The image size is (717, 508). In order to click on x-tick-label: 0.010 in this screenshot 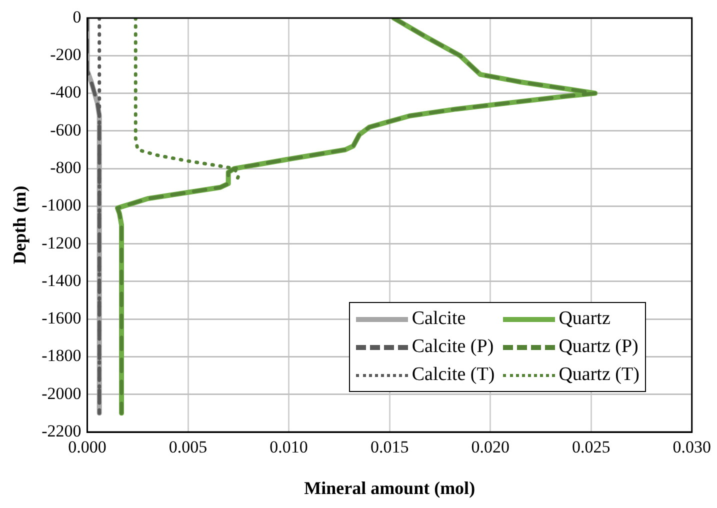, I will do `click(289, 447)`.